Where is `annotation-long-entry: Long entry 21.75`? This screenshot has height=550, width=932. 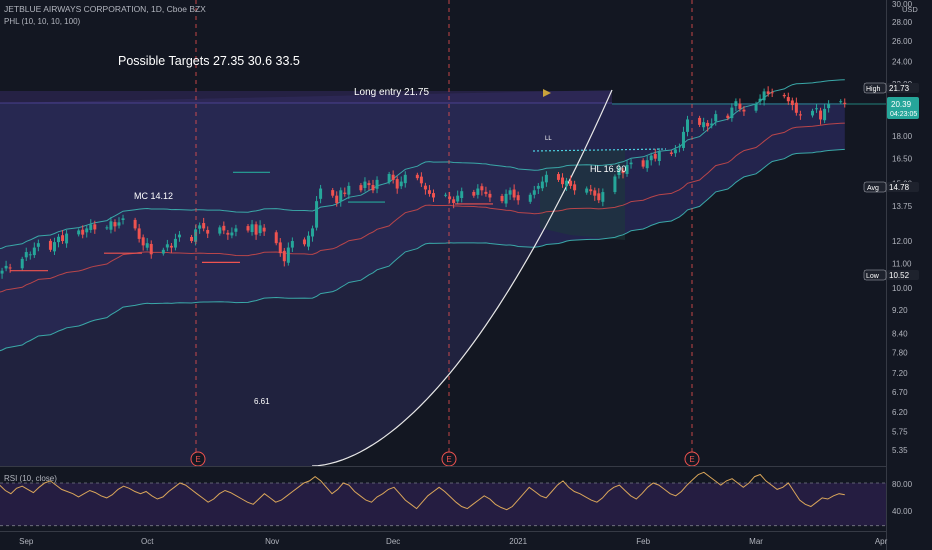
annotation-long-entry: Long entry 21.75 is located at coordinates (391, 92).